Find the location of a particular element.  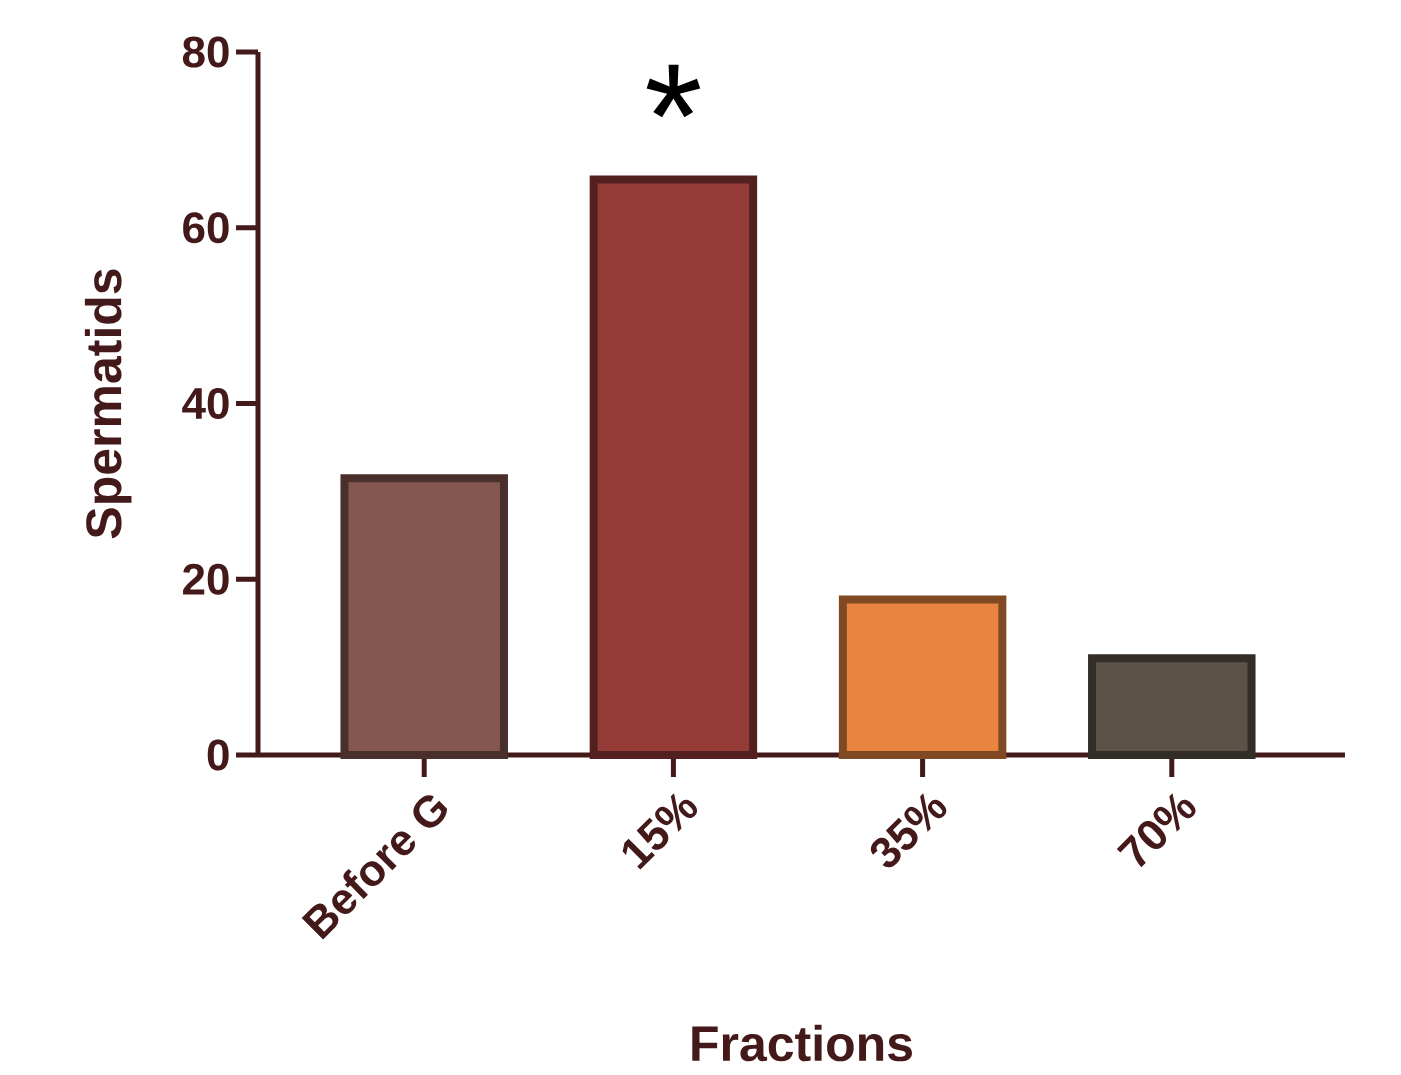

y-tick-label: 20 is located at coordinates (206, 579).